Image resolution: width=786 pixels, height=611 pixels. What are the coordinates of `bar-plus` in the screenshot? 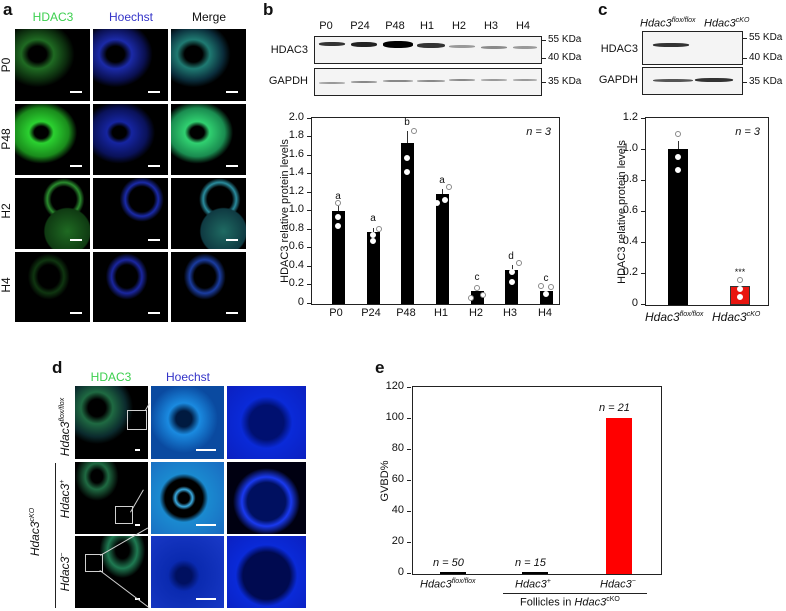 It's located at (535, 573).